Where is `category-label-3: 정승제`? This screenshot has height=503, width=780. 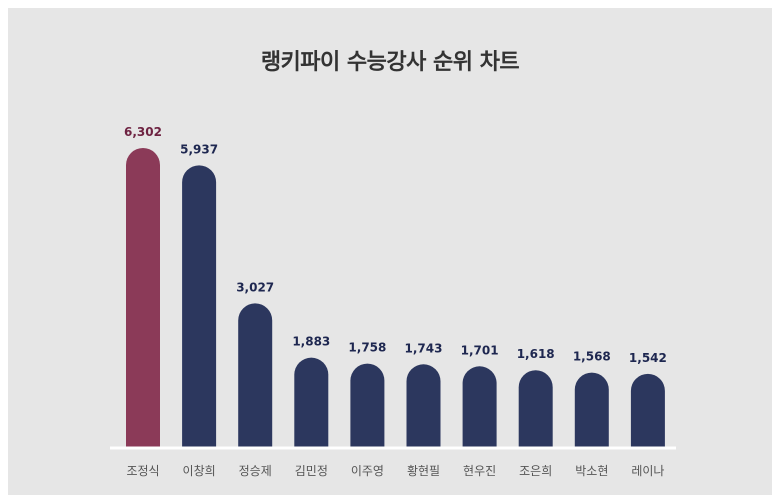
category-label-3: 정승제 is located at coordinates (255, 471).